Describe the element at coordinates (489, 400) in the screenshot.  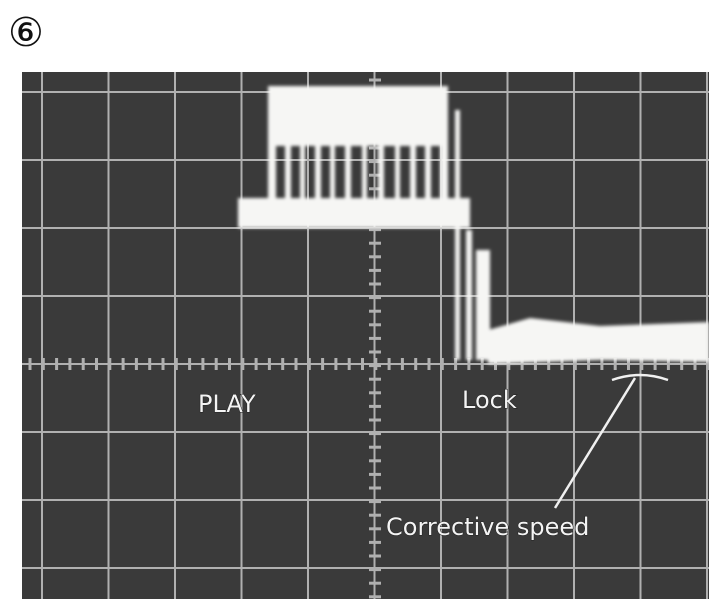
I see `lock-label: Lock` at that location.